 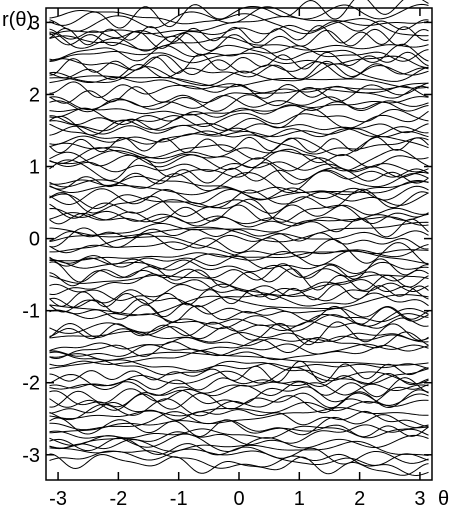 I want to click on x-tick-label-3: 0, so click(x=238, y=499).